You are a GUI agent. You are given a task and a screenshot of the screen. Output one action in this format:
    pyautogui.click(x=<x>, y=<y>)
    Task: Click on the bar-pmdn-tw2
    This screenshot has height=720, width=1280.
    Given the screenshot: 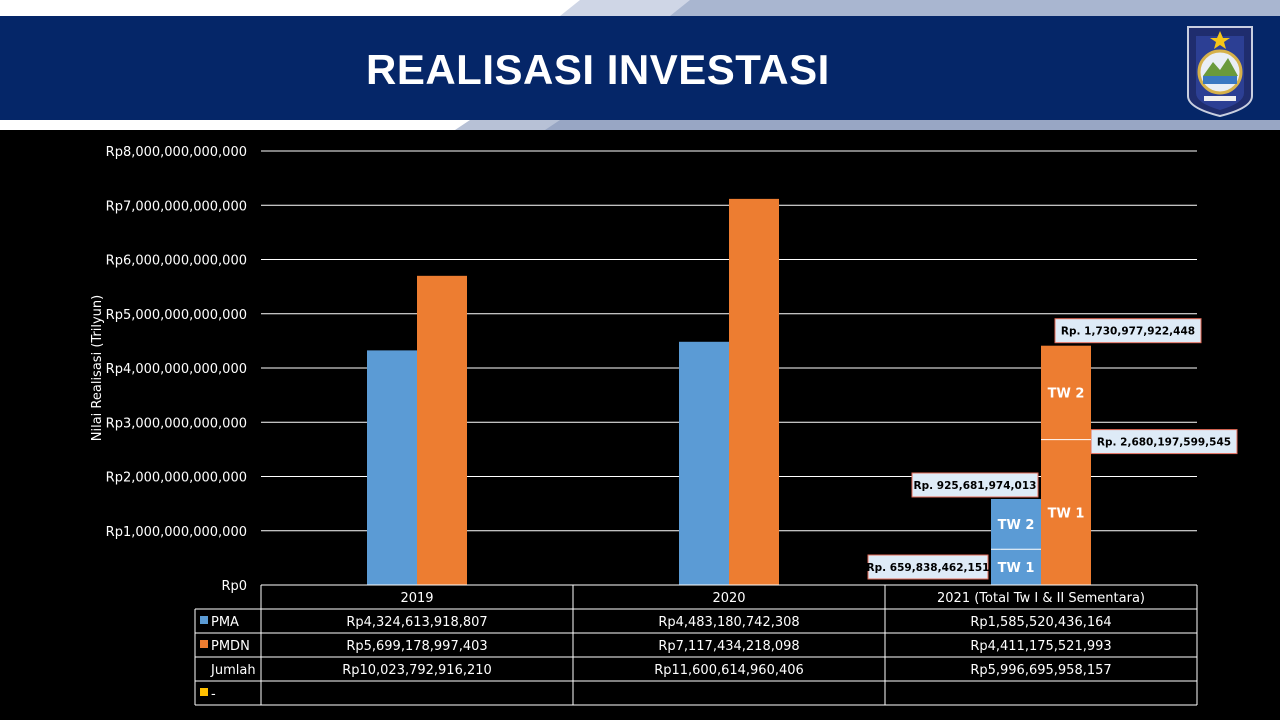 What is the action you would take?
    pyautogui.click(x=1066, y=392)
    